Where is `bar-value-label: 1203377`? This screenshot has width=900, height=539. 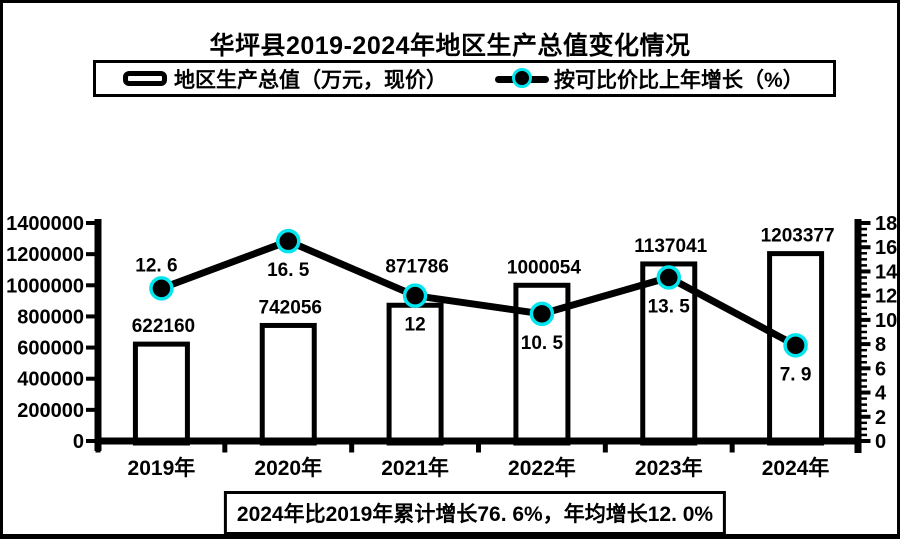
bar-value-label: 1203377 is located at coordinates (798, 236).